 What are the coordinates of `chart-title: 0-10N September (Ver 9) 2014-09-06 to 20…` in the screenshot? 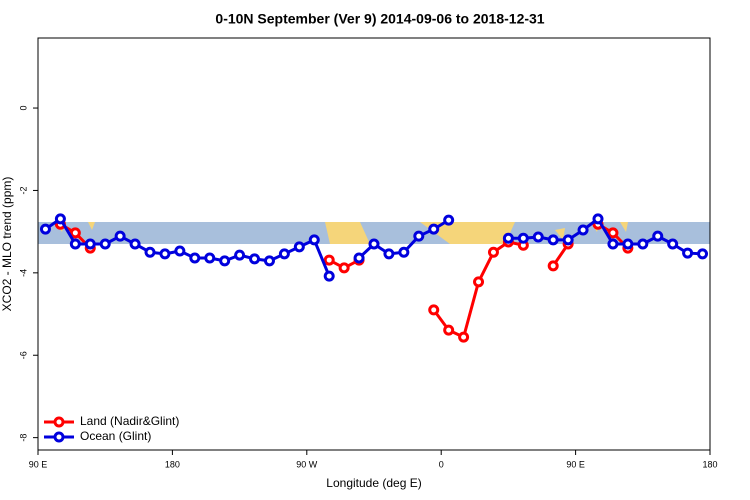 It's located at (379, 19).